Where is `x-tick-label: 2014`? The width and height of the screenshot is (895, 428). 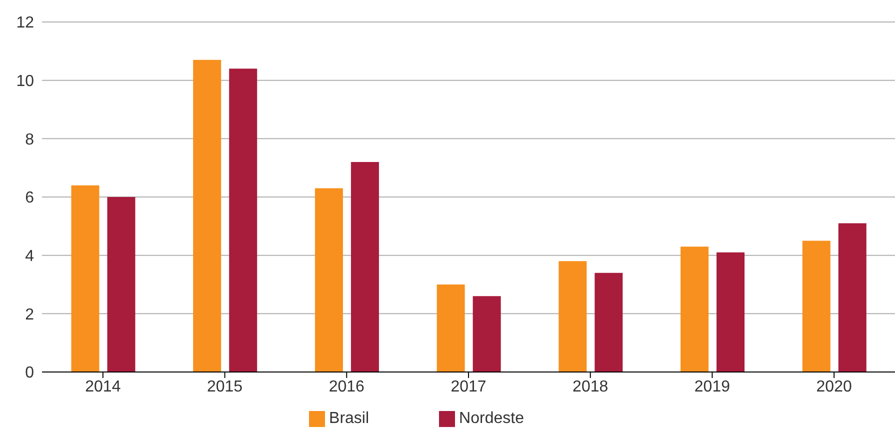 x-tick-label: 2014 is located at coordinates (103, 387).